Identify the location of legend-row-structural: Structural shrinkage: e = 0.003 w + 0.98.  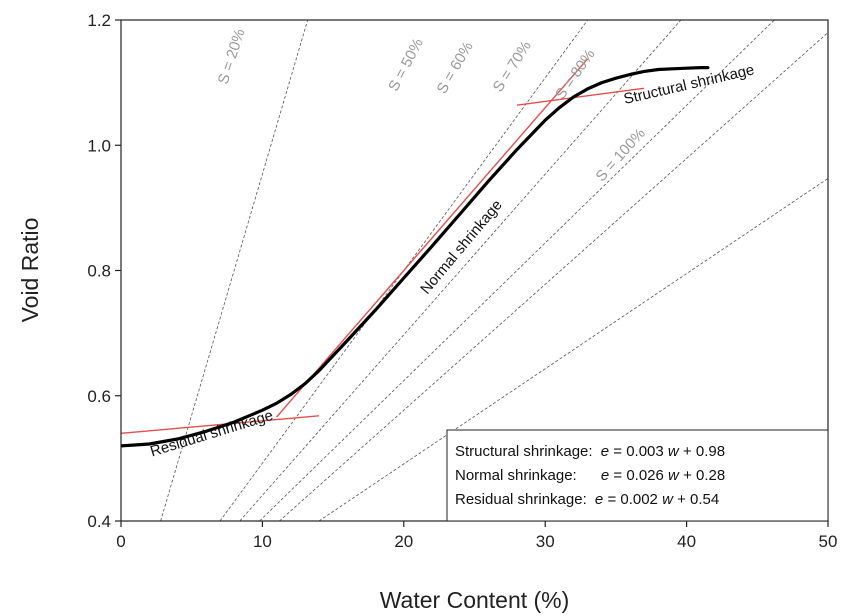
(590, 451).